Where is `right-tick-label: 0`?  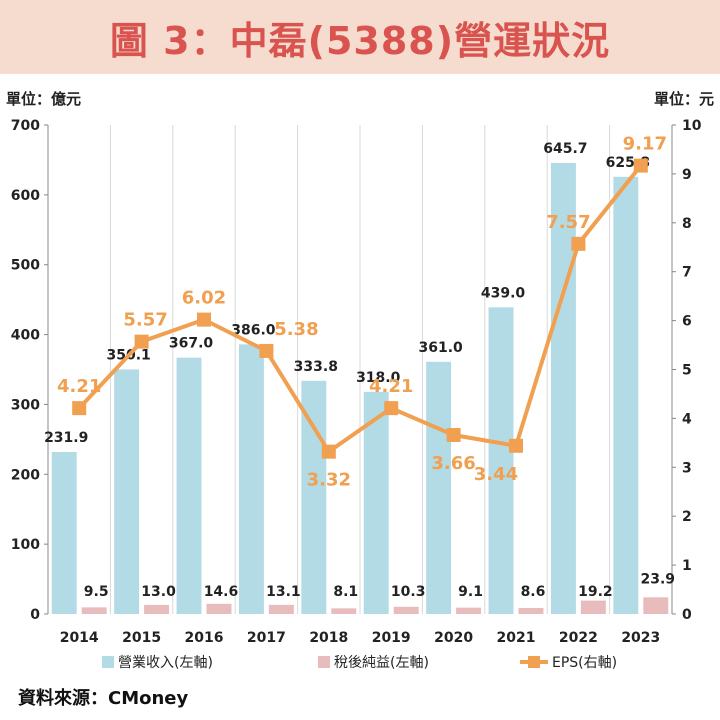 right-tick-label: 0 is located at coordinates (687, 615).